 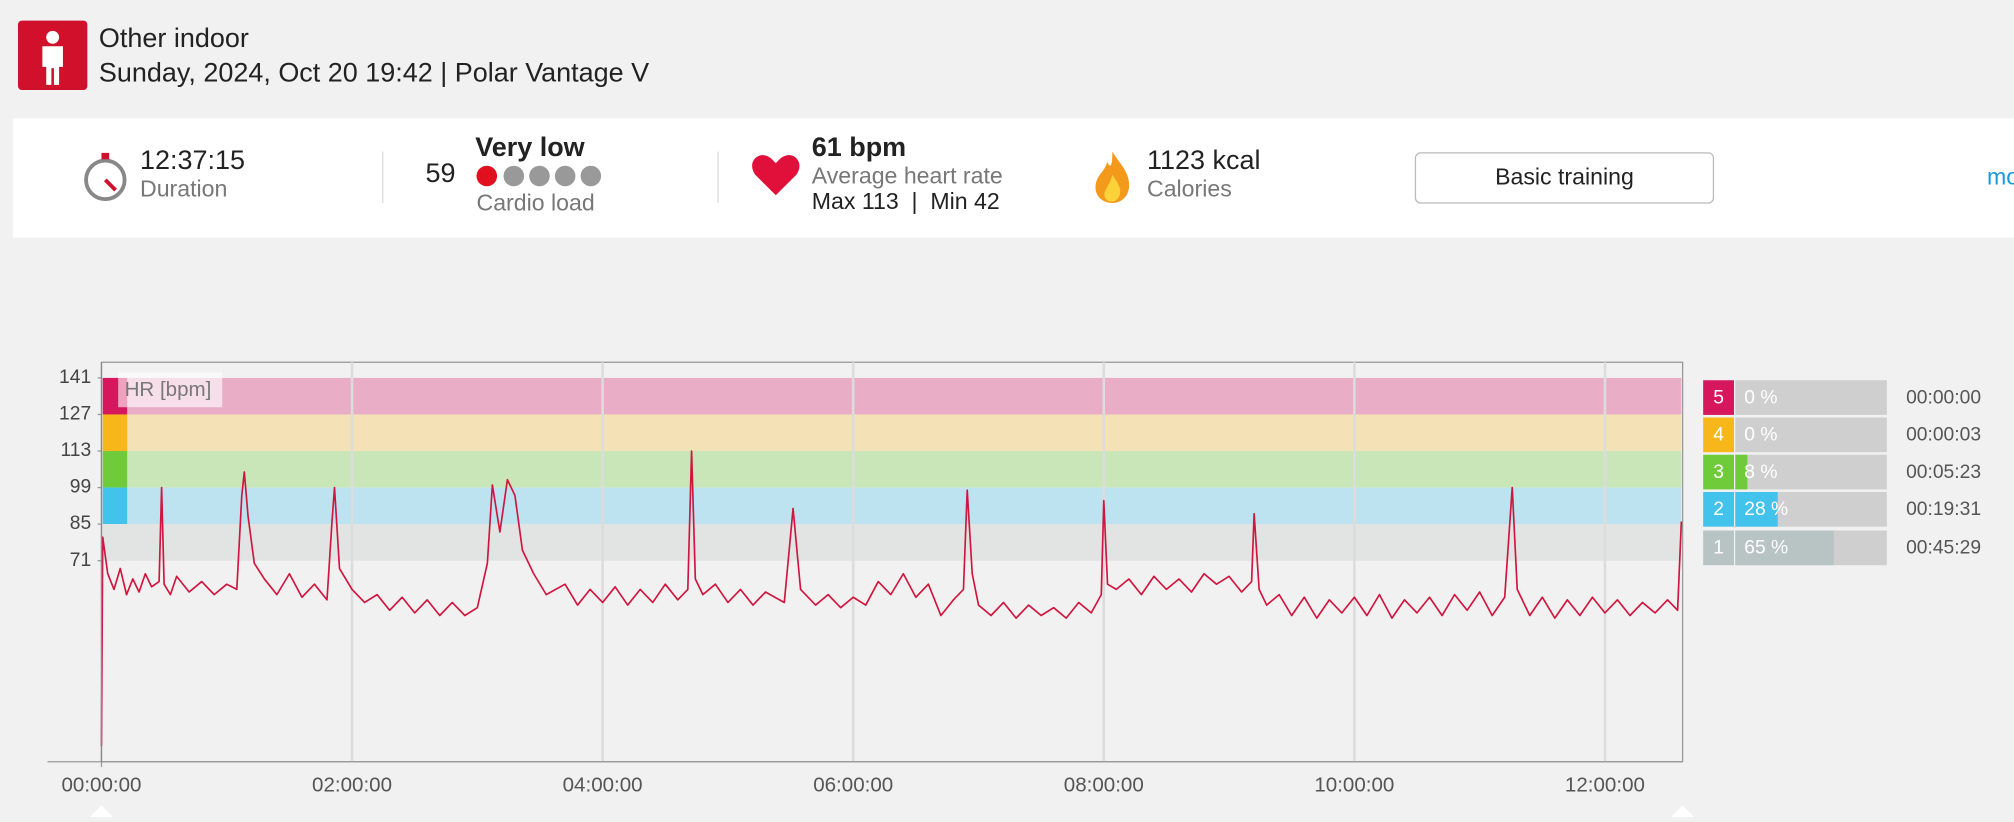 I want to click on zone-percent: 8 %, so click(x=1760, y=472).